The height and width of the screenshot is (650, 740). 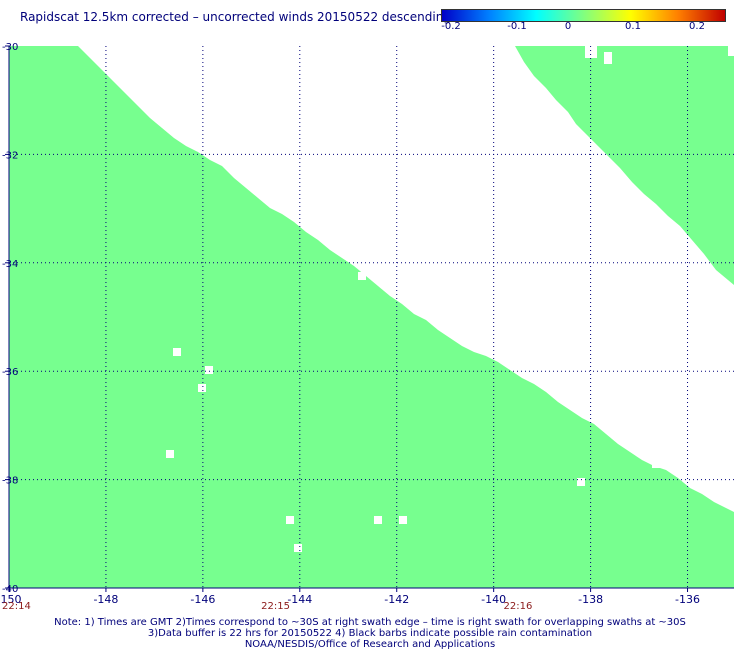 I want to click on time-label: 22:16, so click(x=517, y=606).